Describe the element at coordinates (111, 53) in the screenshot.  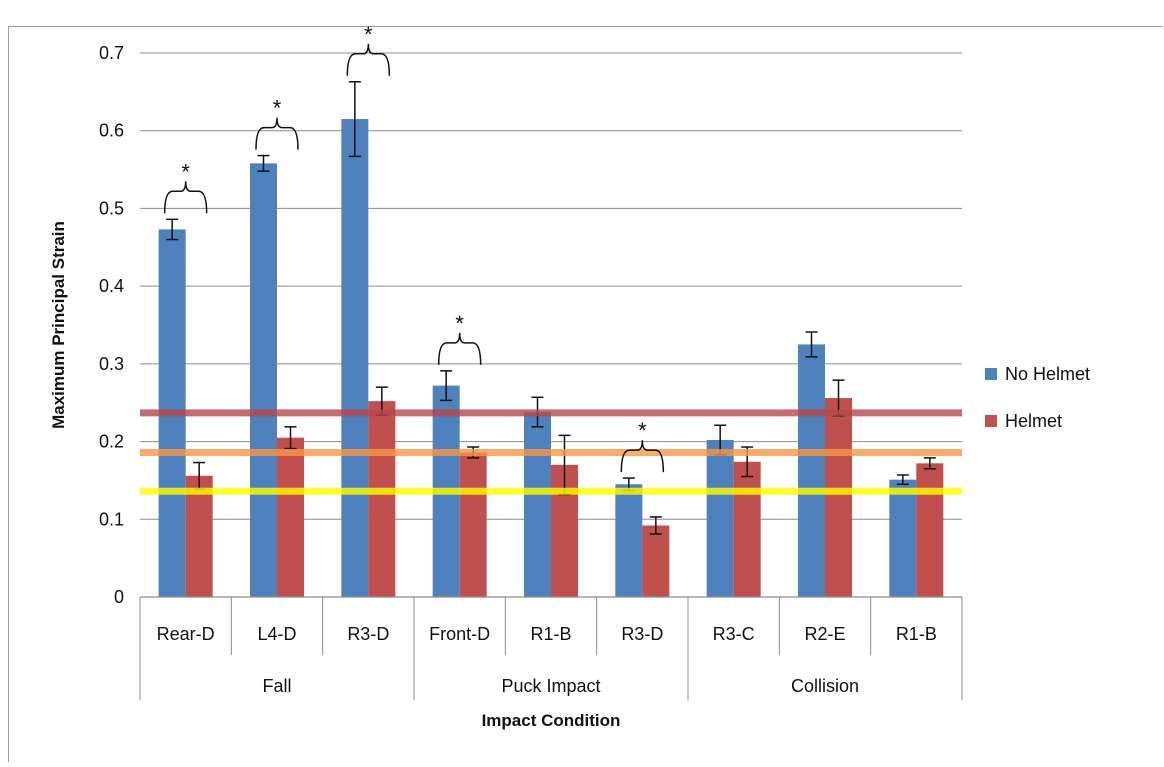
I see `y-tick-label: 0.7` at that location.